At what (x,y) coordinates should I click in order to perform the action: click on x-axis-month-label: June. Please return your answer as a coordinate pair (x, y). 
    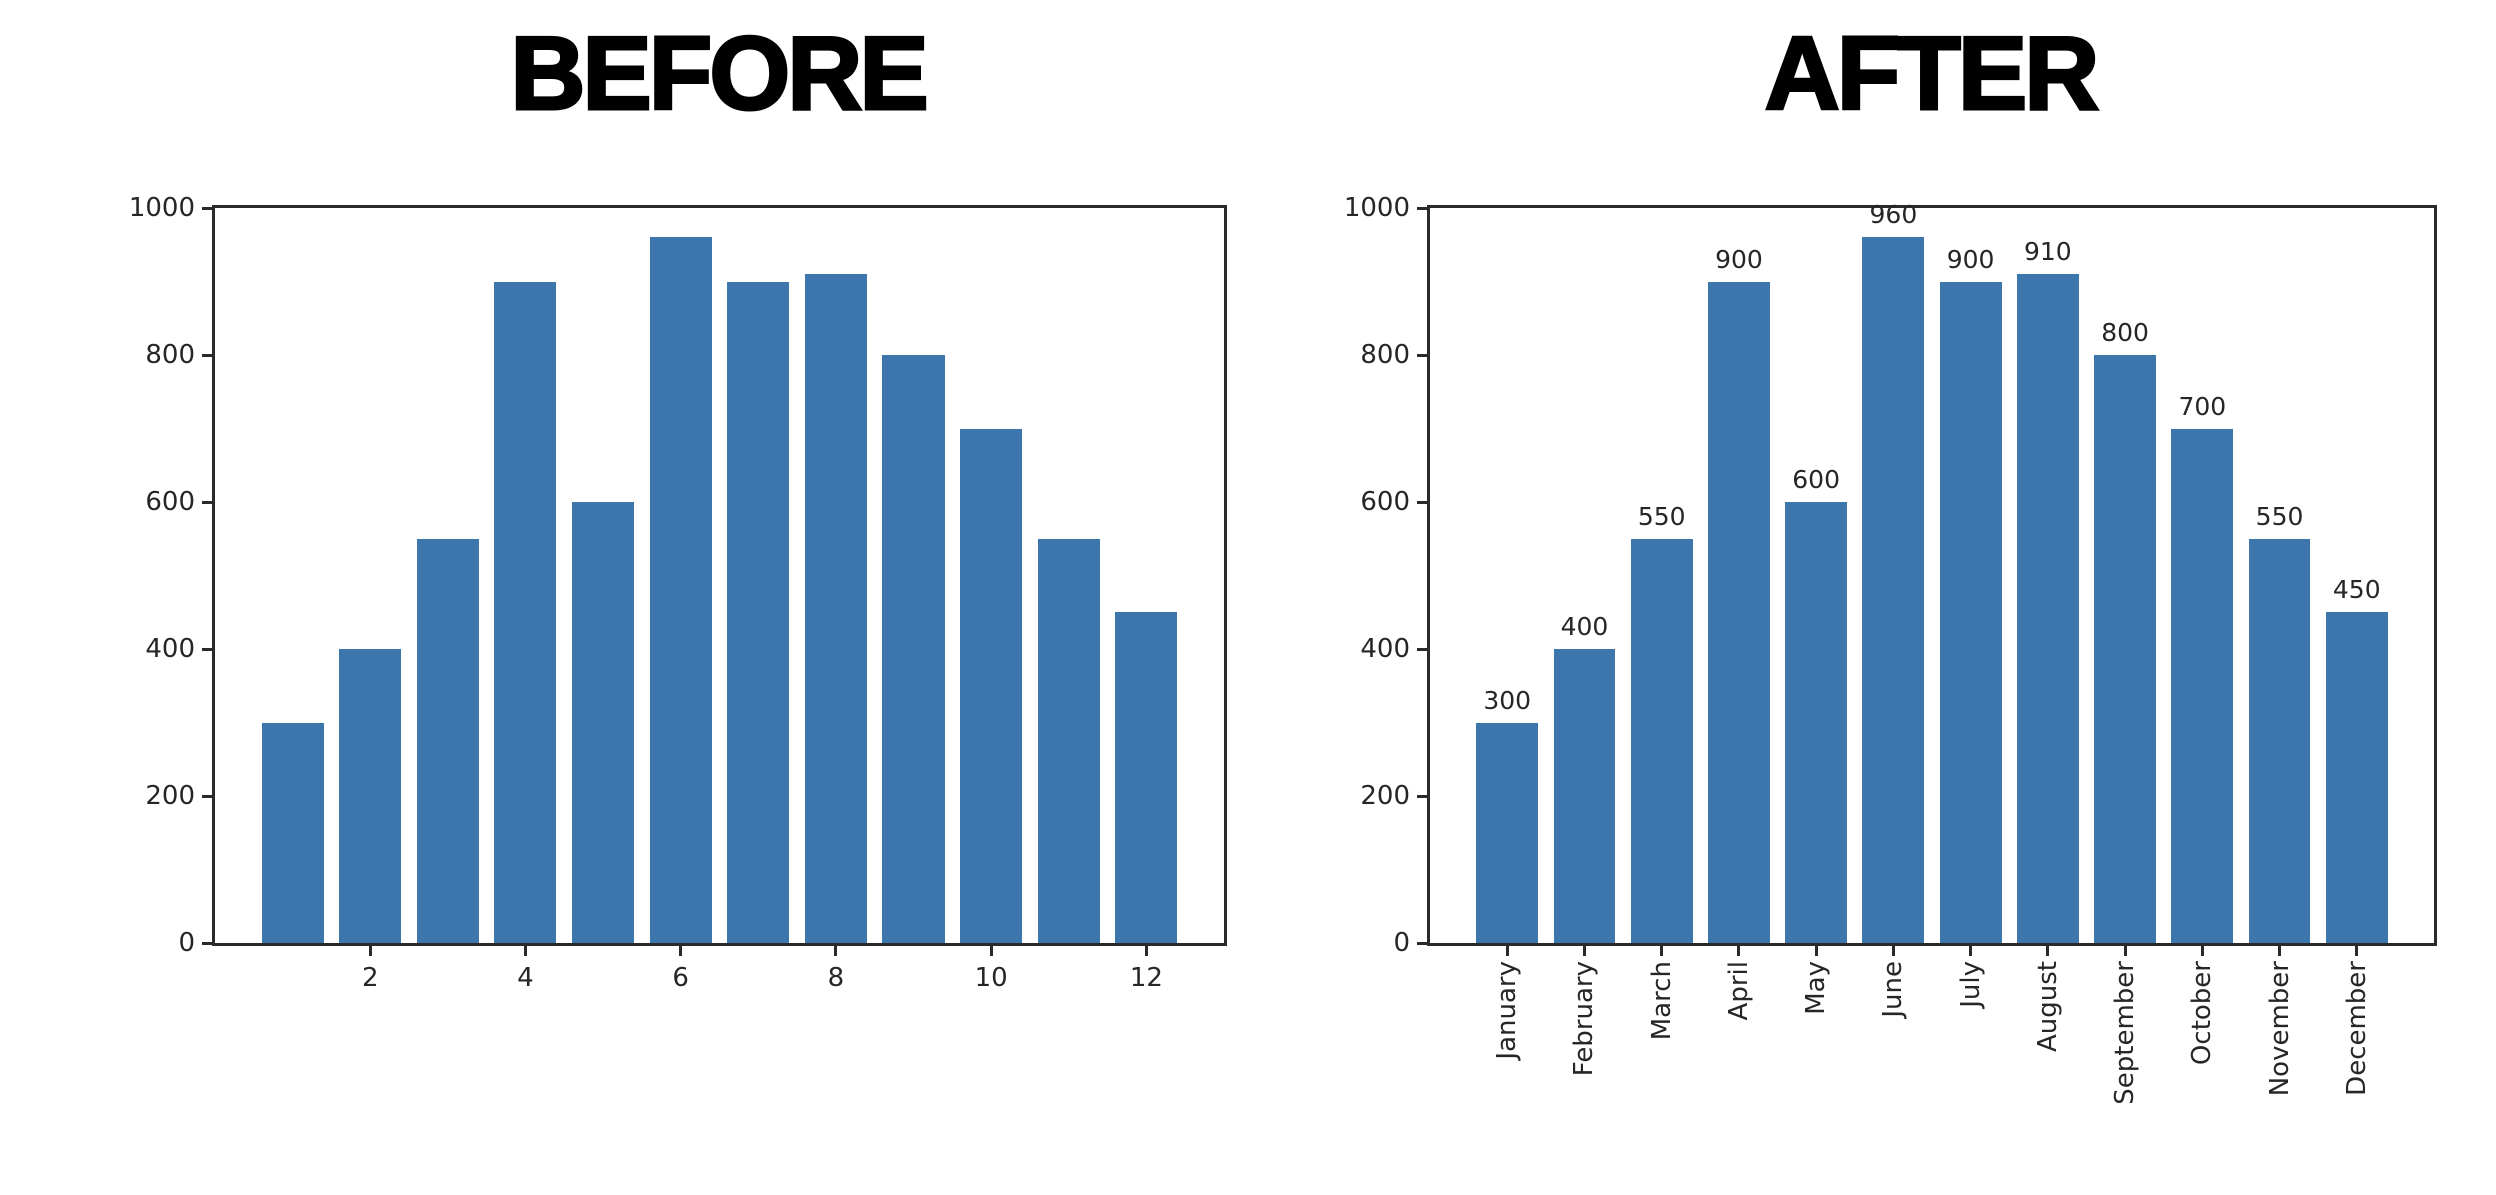
    Looking at the image, I should click on (1893, 989).